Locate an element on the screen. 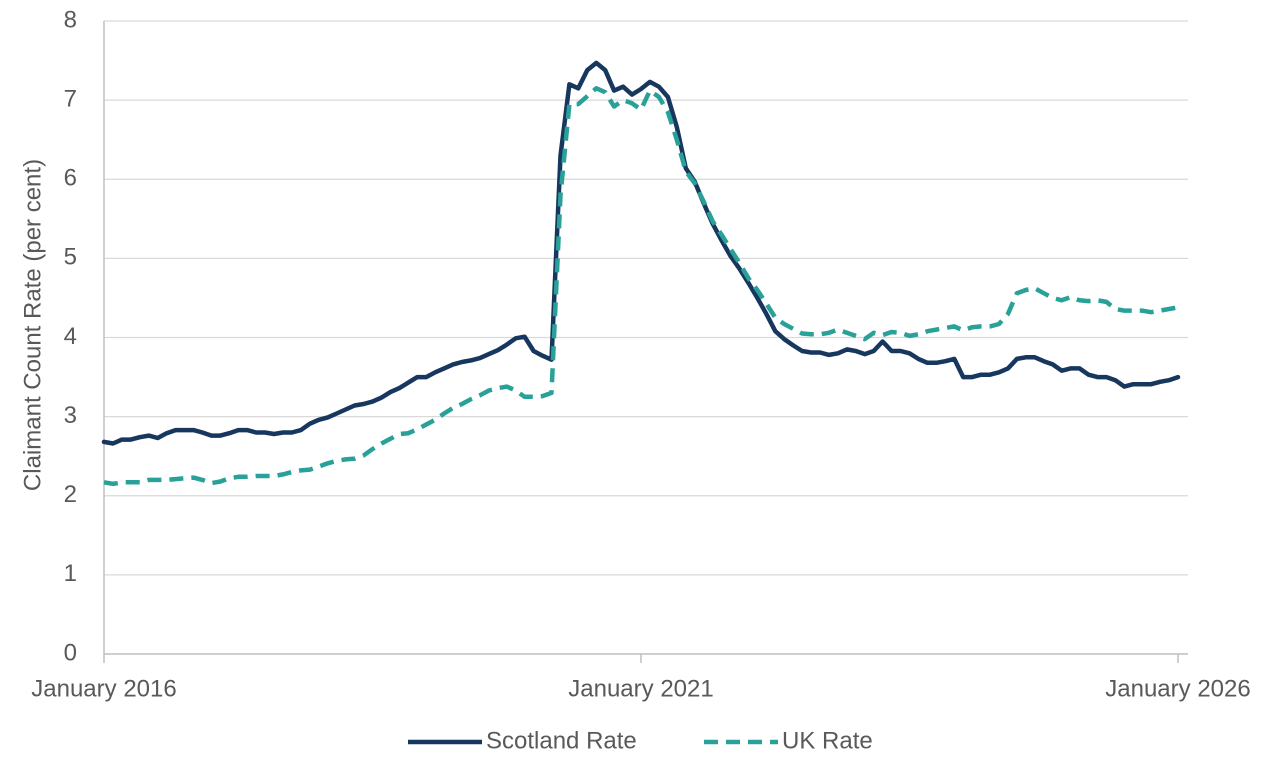 The width and height of the screenshot is (1286, 758). y-tick-label: 4 is located at coordinates (70, 336).